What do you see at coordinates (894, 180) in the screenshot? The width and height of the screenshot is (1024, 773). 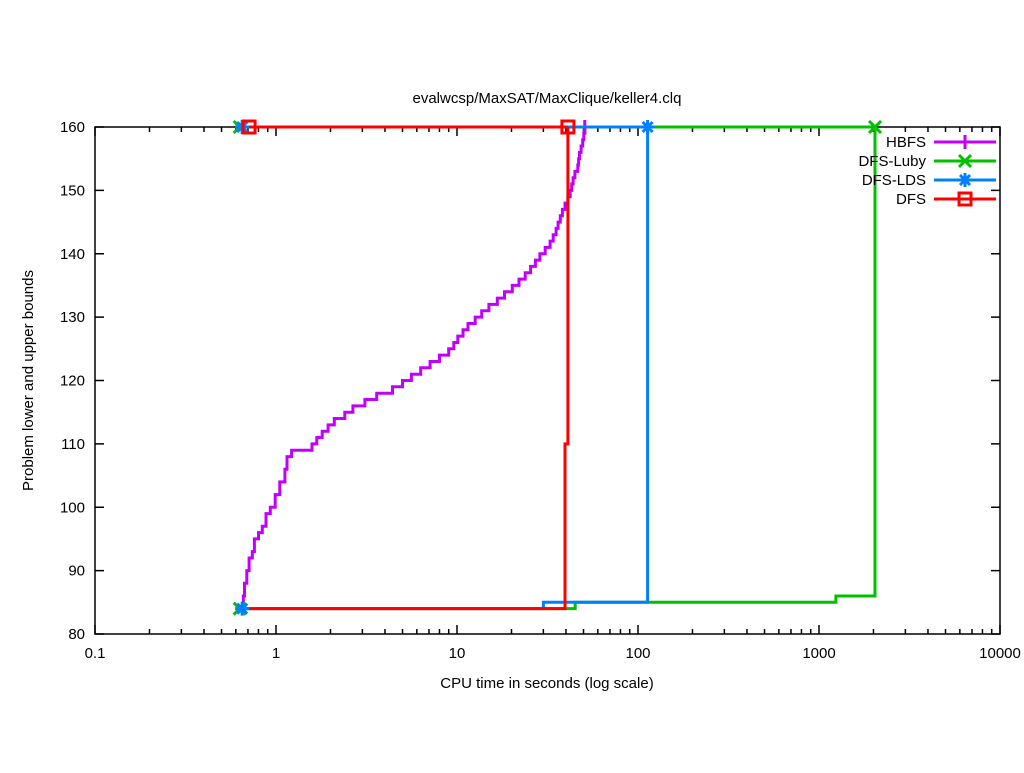 I see `legend-label: DFS-LDS` at bounding box center [894, 180].